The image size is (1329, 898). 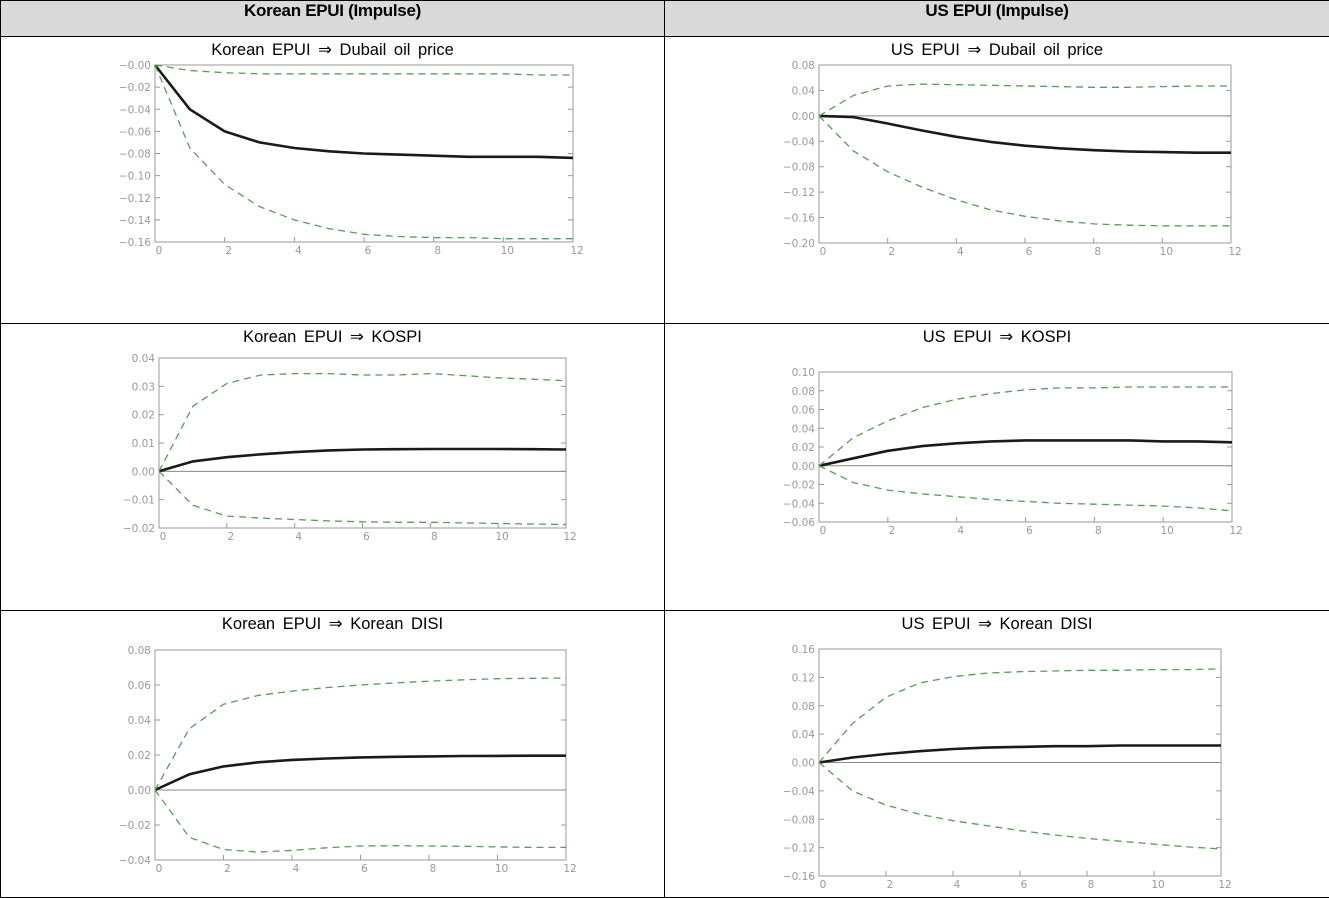 I want to click on plot-frame, so click(x=1025, y=447).